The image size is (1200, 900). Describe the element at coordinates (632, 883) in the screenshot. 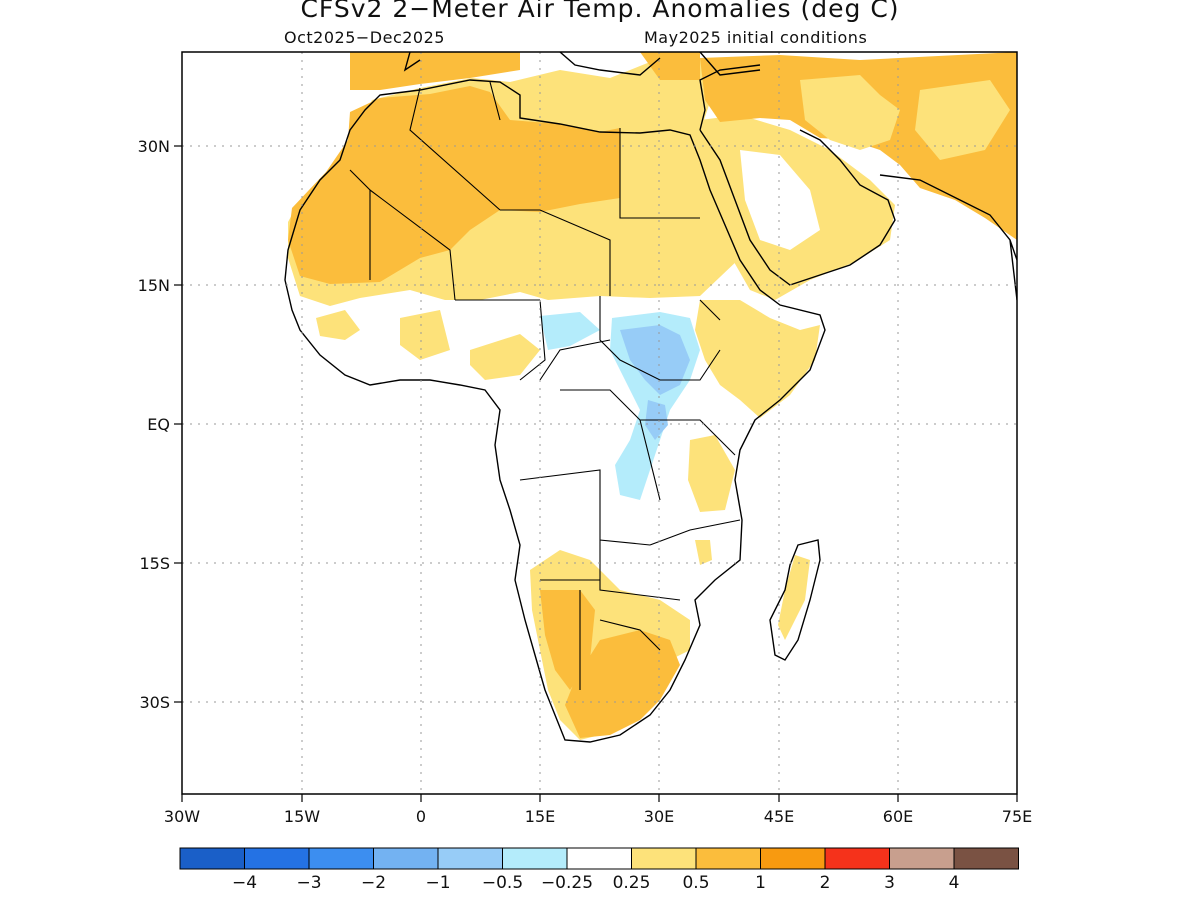

I see `color-scale-label: 0.25` at that location.